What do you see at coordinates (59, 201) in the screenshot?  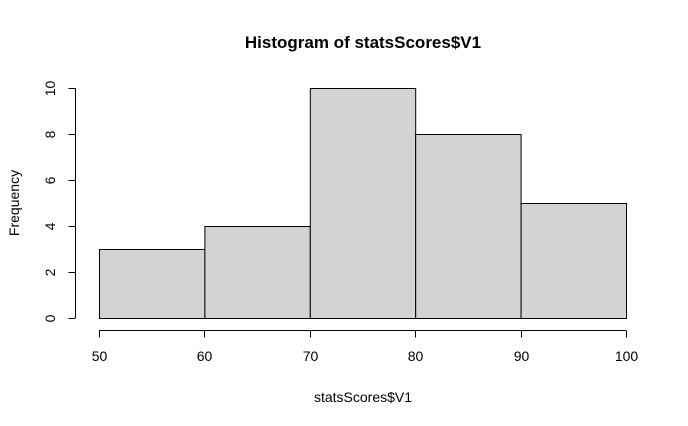 I see `y-axis: 0 2 4 6 8 10` at bounding box center [59, 201].